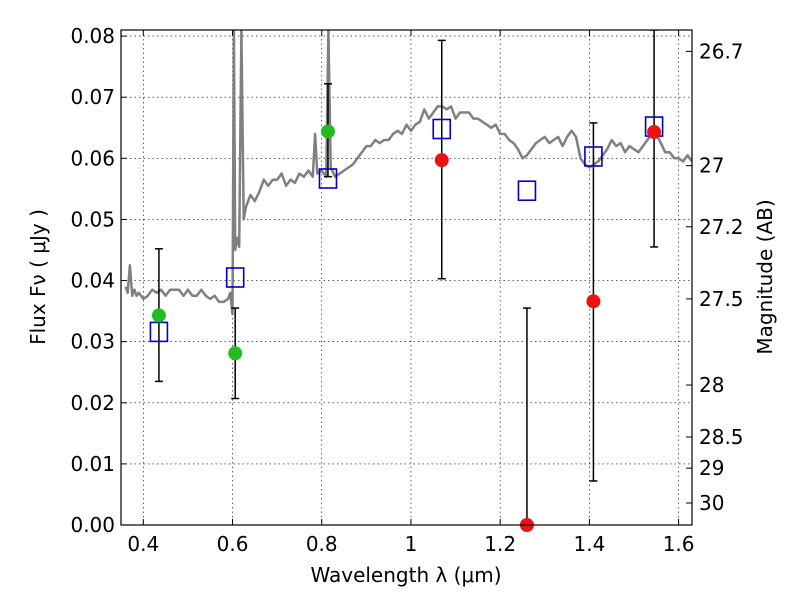  Describe the element at coordinates (589, 544) in the screenshot. I see `x-tick-label: 1.4` at that location.